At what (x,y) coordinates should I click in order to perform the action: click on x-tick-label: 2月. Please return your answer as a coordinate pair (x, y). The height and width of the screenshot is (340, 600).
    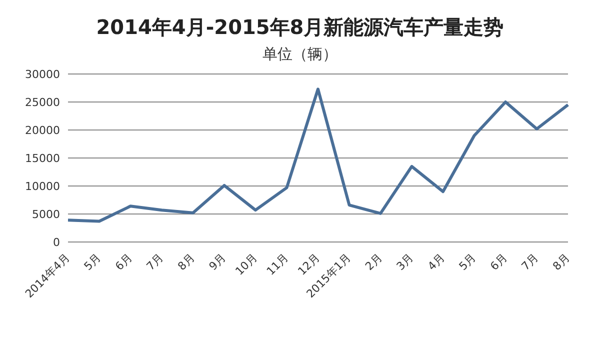
    Looking at the image, I should click on (373, 262).